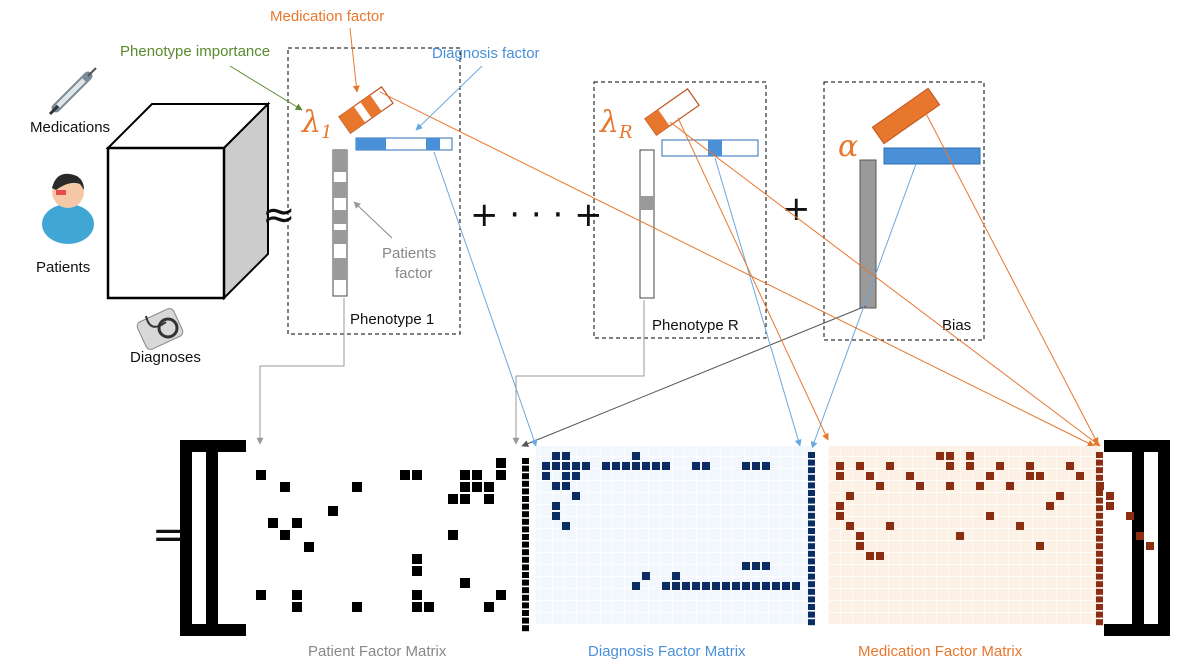 This screenshot has width=1191, height=666. Describe the element at coordinates (354, 60) in the screenshot. I see `medication-factor-pointer` at that location.